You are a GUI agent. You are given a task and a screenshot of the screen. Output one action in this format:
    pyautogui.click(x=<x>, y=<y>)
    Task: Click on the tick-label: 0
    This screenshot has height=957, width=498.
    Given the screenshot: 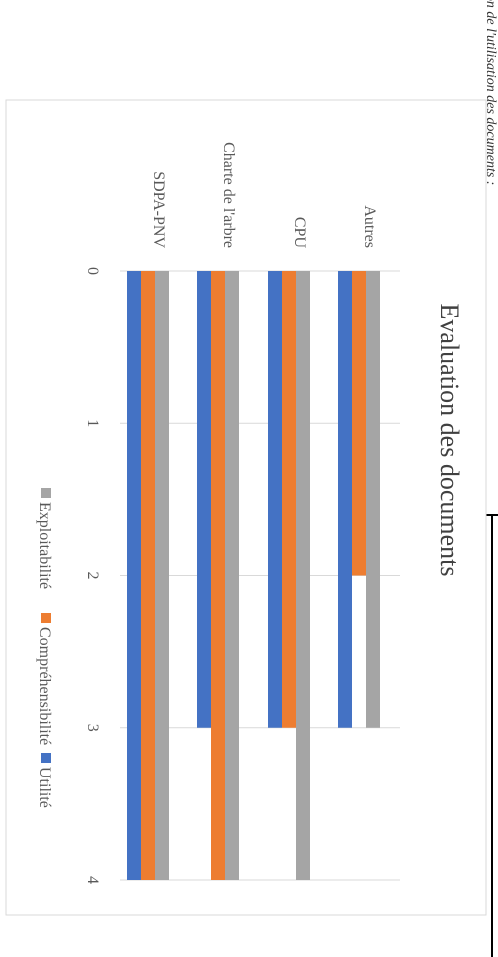 What is the action you would take?
    pyautogui.click(x=92, y=271)
    